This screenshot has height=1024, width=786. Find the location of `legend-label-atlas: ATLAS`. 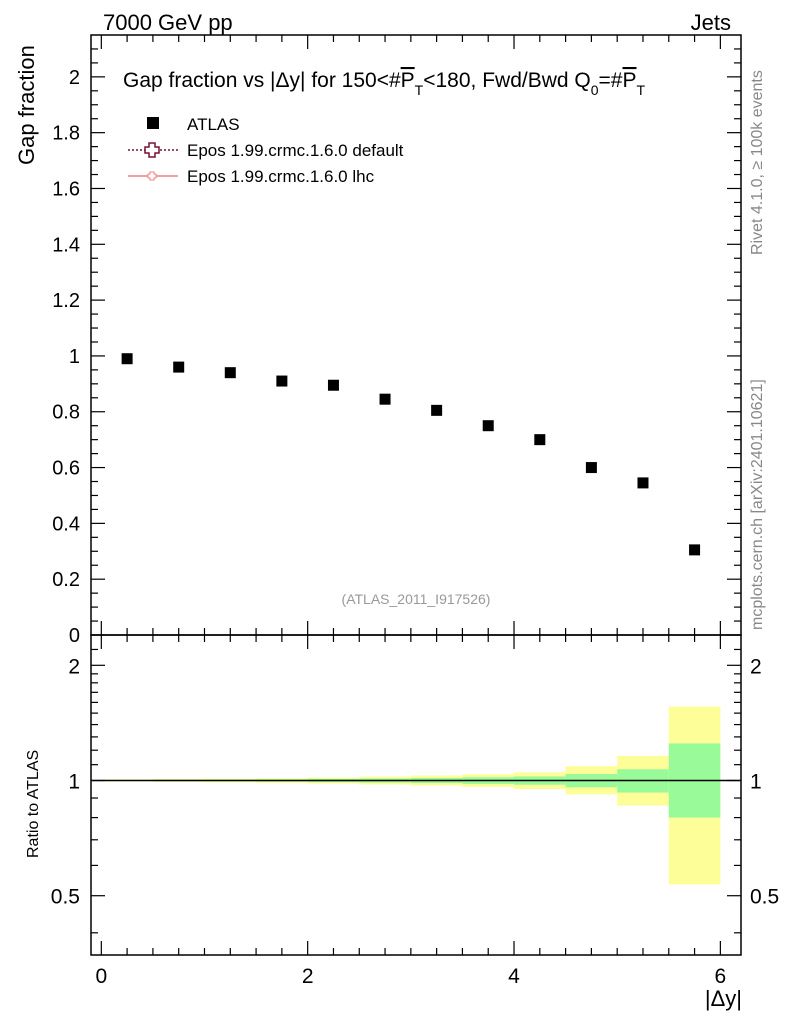

legend-label-atlas: ATLAS is located at coordinates (213, 124).